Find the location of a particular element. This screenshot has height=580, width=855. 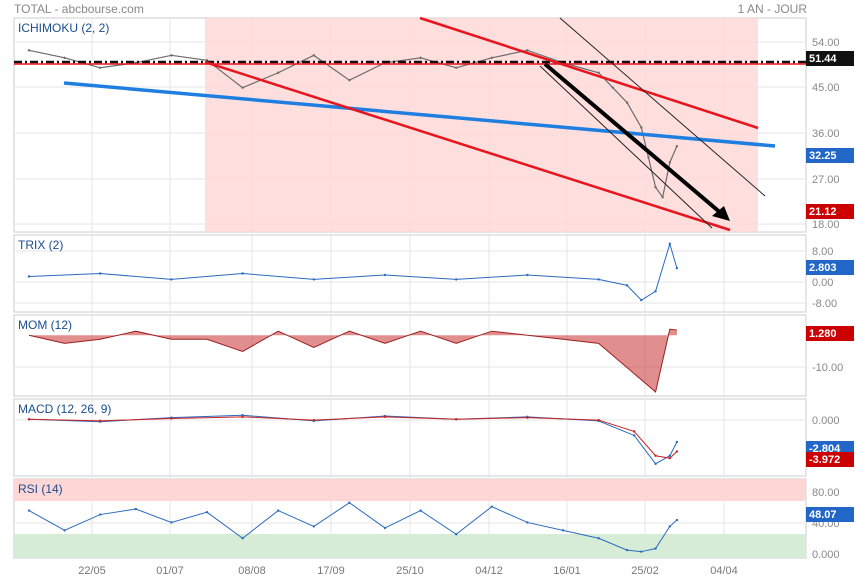

rsi-overbought-band is located at coordinates (410, 490).